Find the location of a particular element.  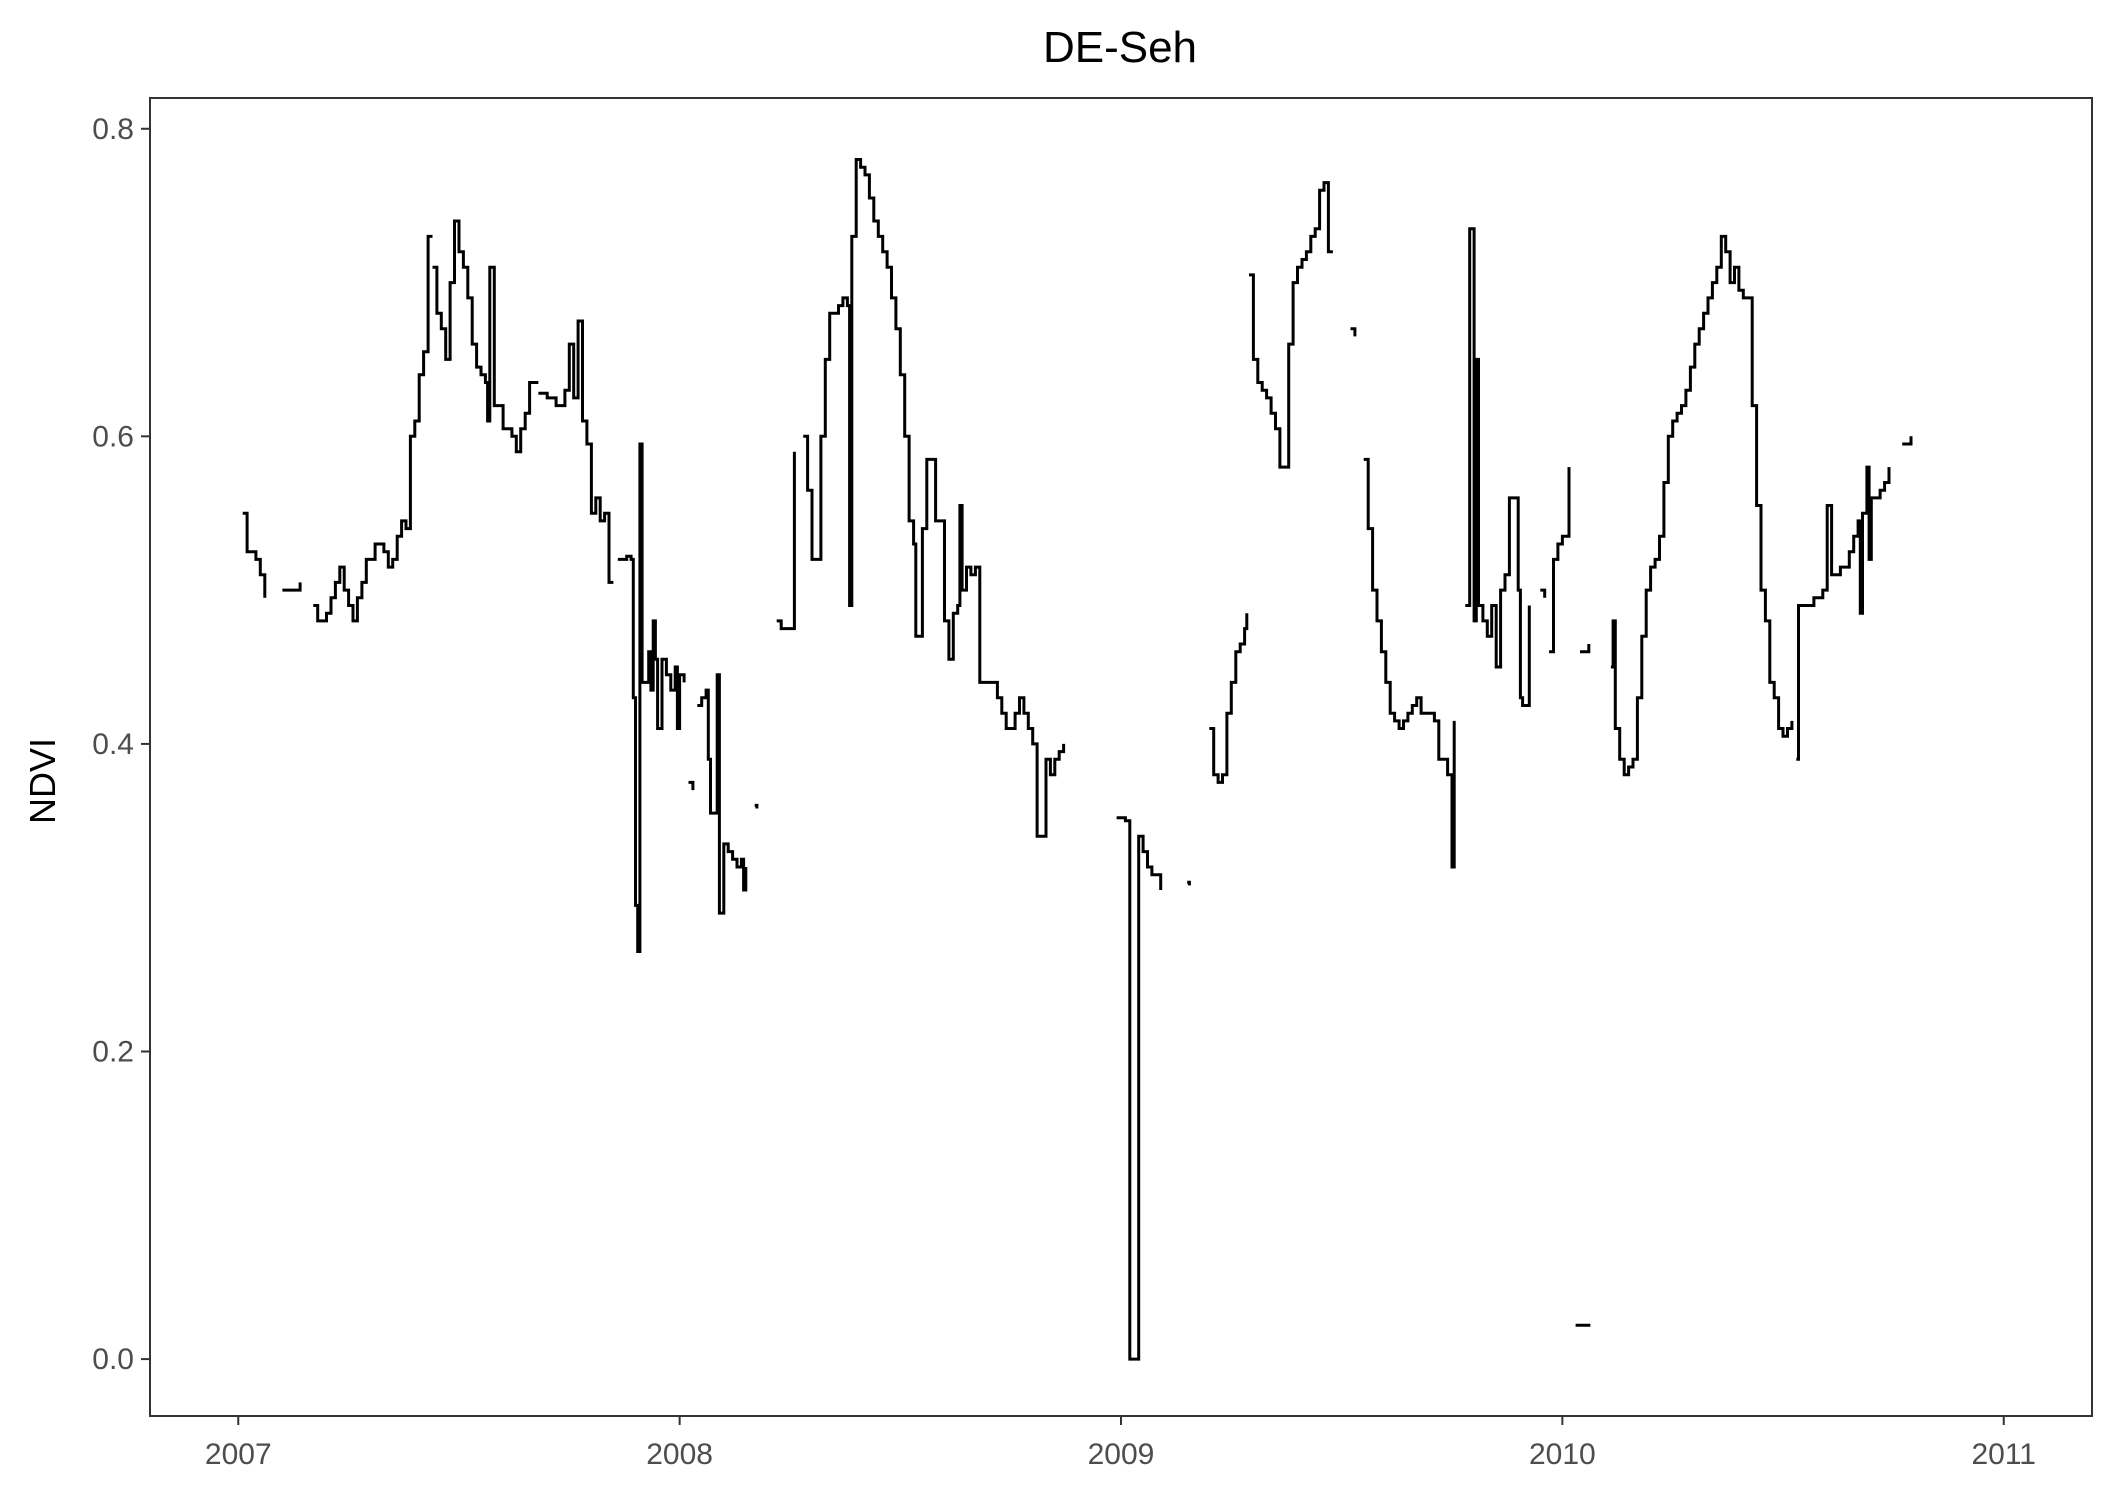

y-tick-label: 0.0 is located at coordinates (113, 1359).